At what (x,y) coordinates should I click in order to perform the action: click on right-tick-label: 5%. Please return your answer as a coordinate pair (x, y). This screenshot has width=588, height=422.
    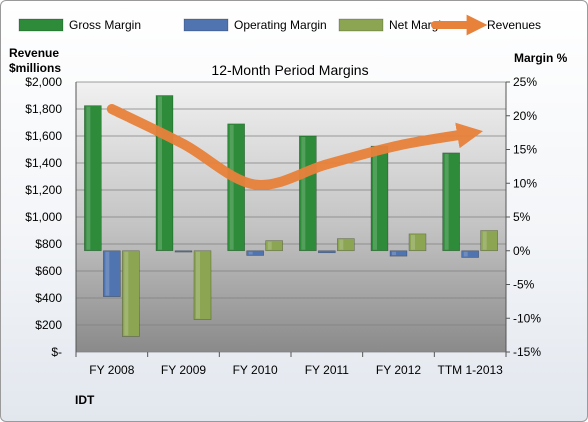
    Looking at the image, I should click on (522, 217).